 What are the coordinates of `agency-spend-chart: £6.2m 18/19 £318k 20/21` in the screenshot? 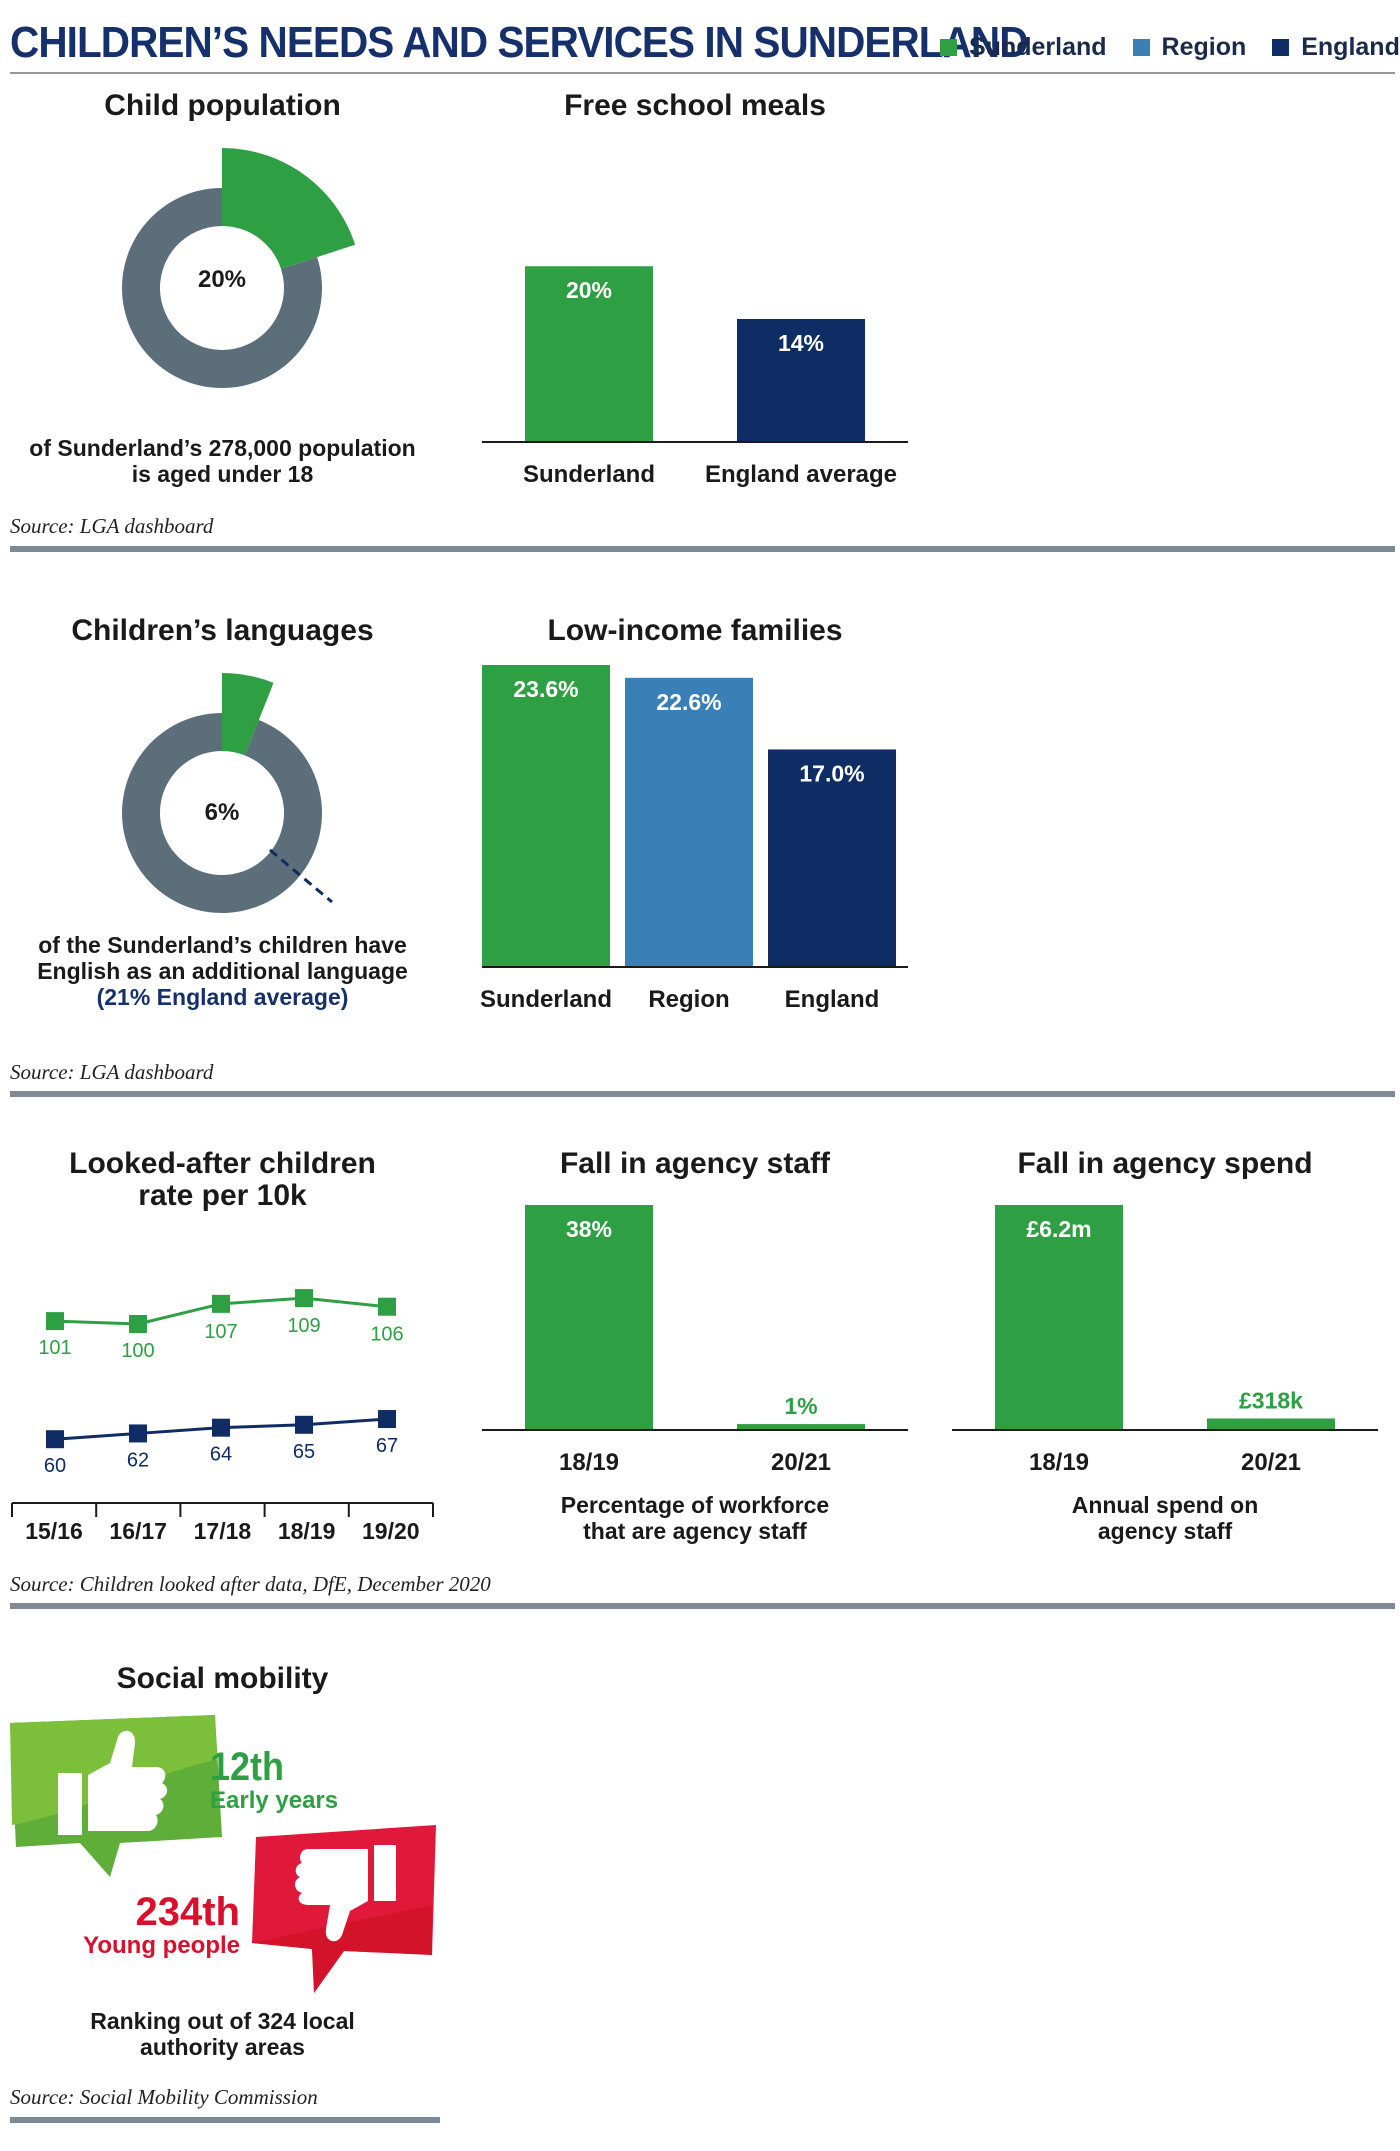 It's located at (1165, 1340).